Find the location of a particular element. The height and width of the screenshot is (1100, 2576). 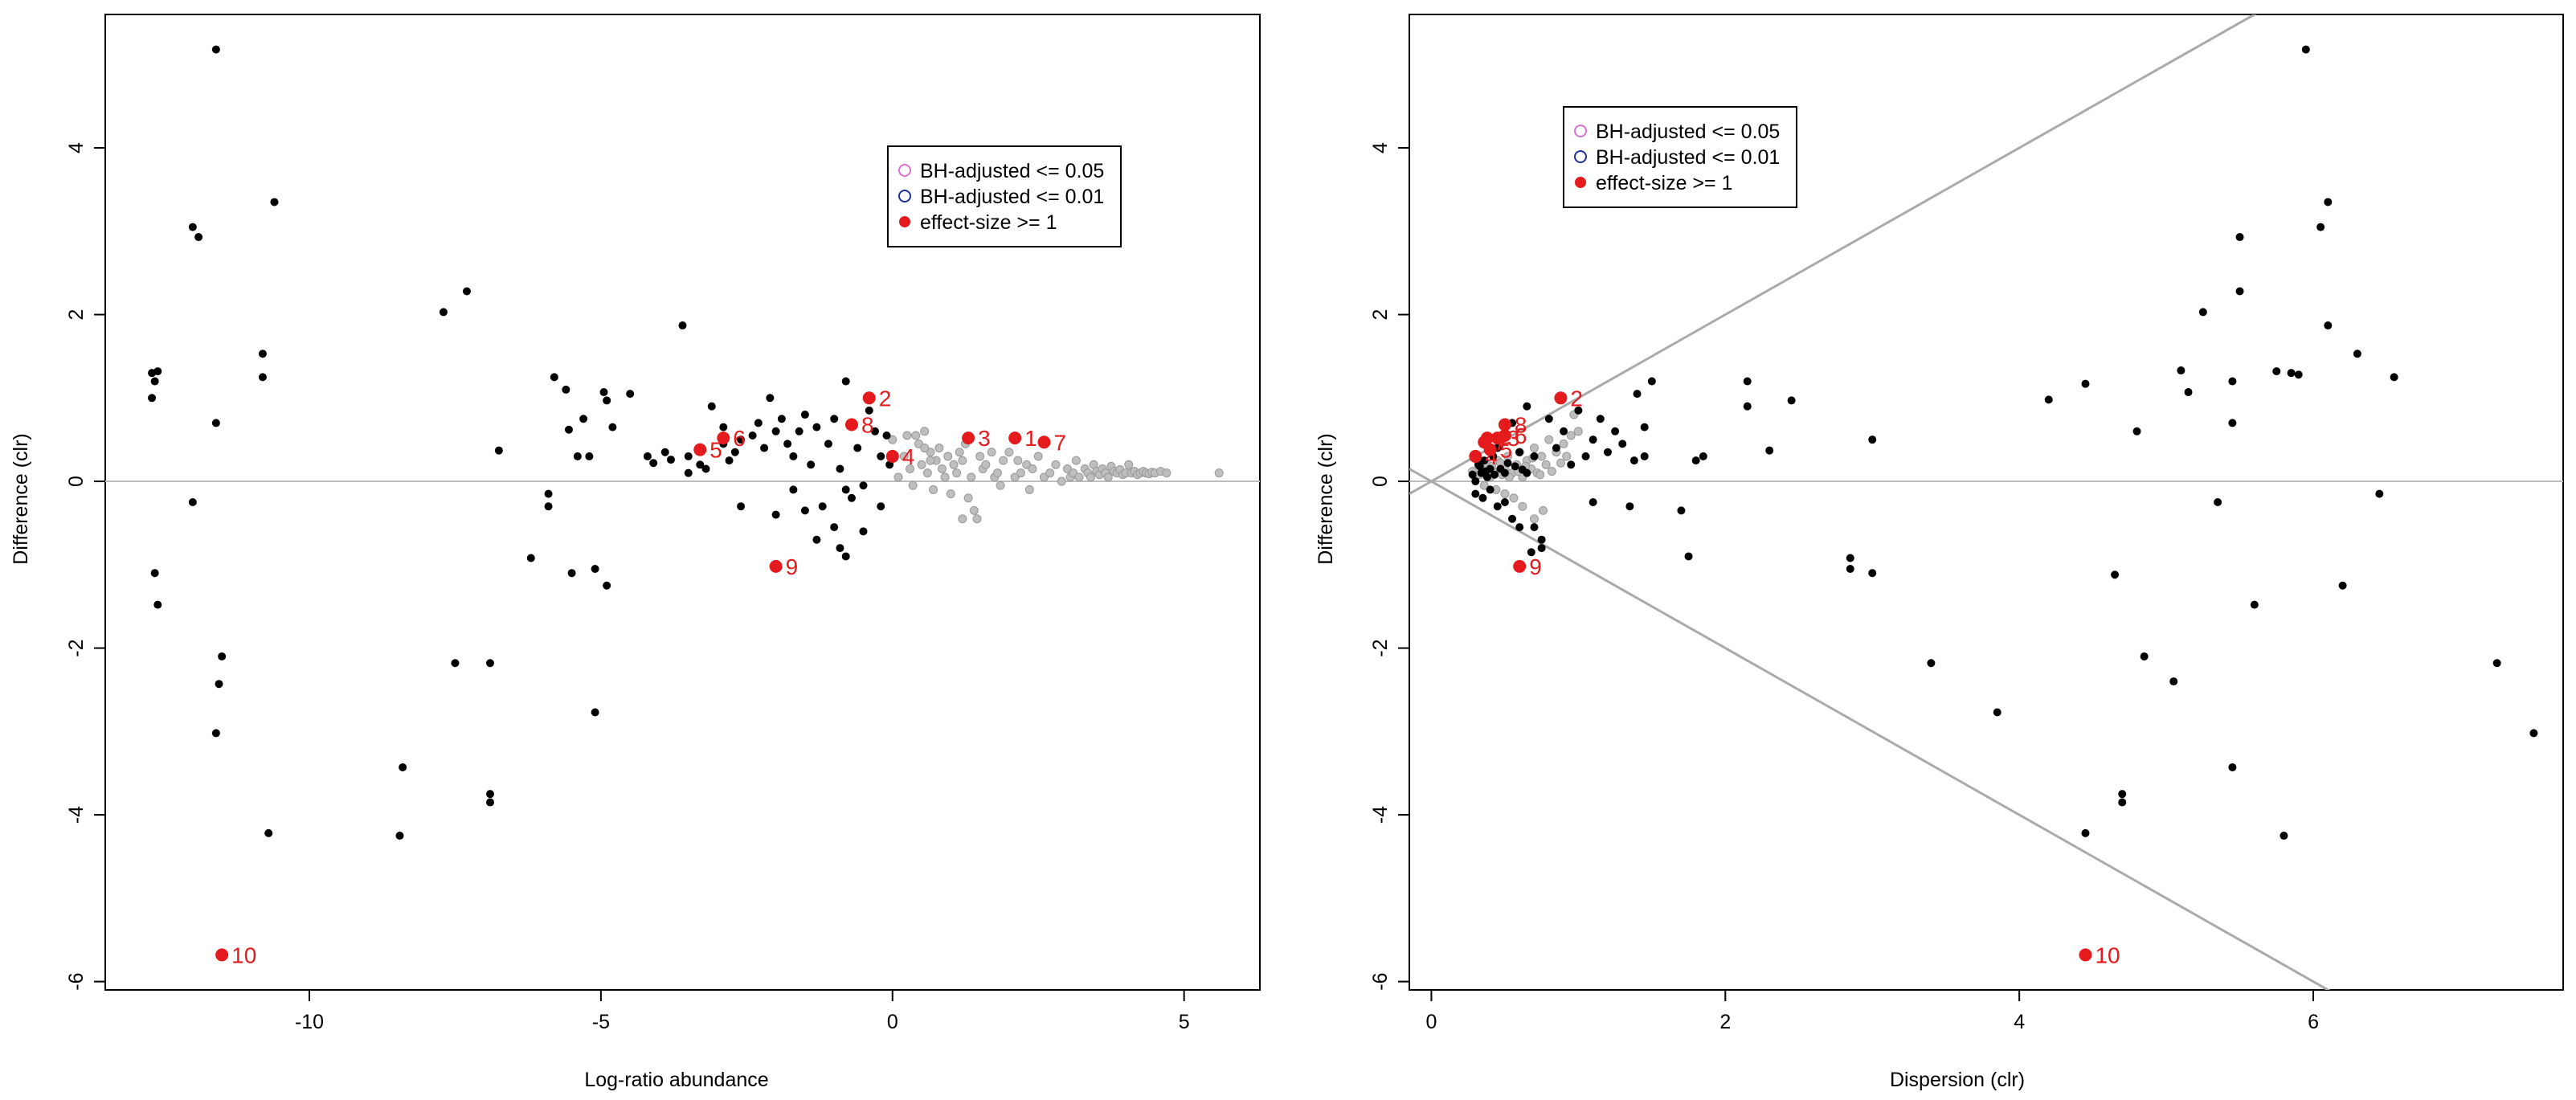

left-y-tick-label: -4 is located at coordinates (77, 815).